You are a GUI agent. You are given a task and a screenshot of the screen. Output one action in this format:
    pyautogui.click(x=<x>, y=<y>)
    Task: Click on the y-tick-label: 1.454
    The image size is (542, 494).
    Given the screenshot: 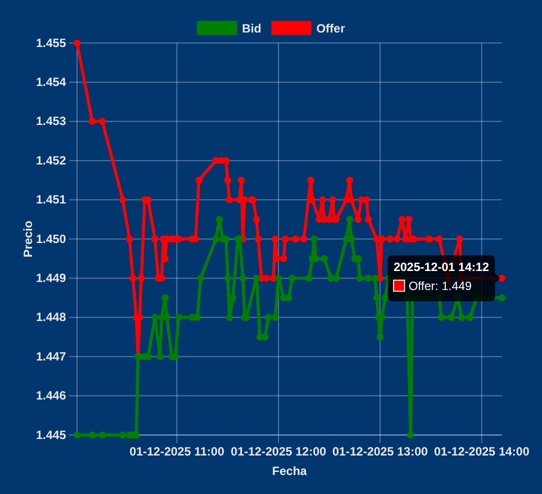 What is the action you would take?
    pyautogui.click(x=51, y=82)
    